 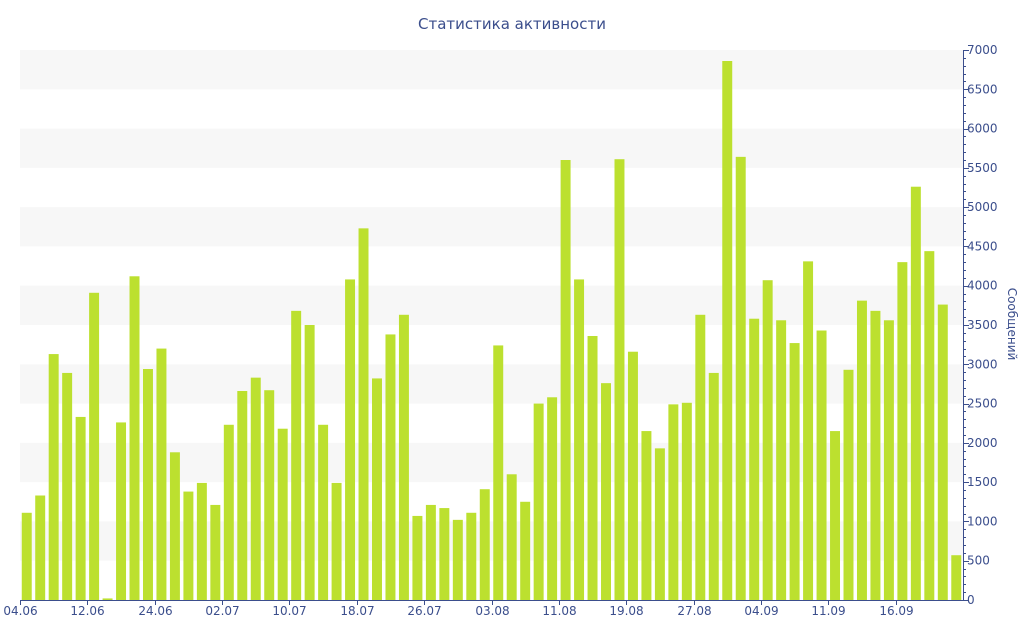 I want to click on x-tick-label: 19.08, so click(x=626, y=611).